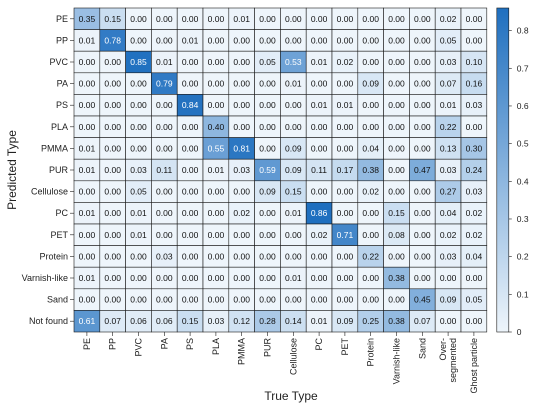 The image size is (550, 416). Describe the element at coordinates (523, 106) in the screenshot. I see `colorbar-tick-label: 0.6` at that location.